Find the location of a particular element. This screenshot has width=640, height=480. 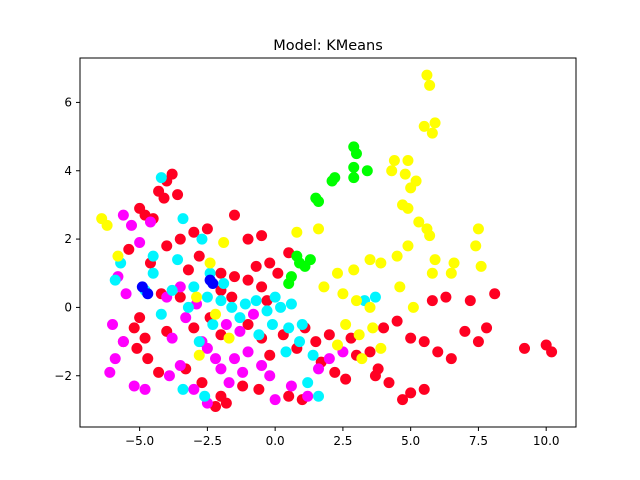

x-tick-label: 2.5 is located at coordinates (342, 441).